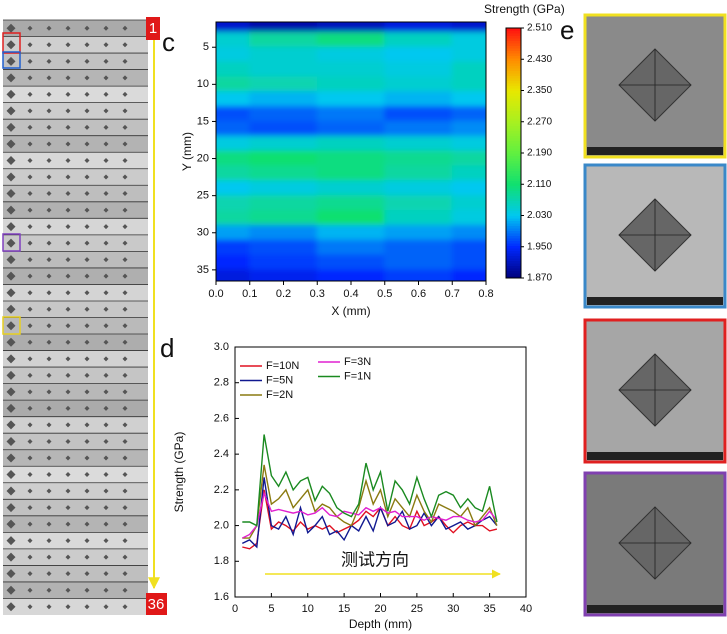 The image size is (727, 634). Describe the element at coordinates (384, 294) in the screenshot. I see `x-tick-label: 0.5` at that location.